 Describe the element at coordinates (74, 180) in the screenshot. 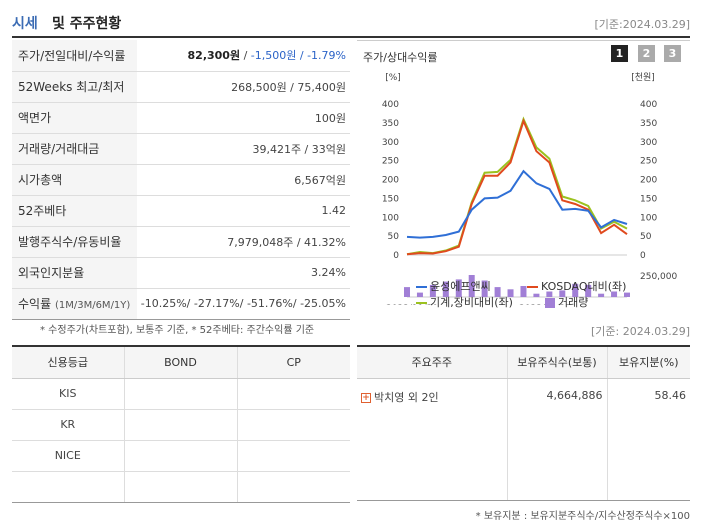

I see `summary-label: 시가총액` at that location.